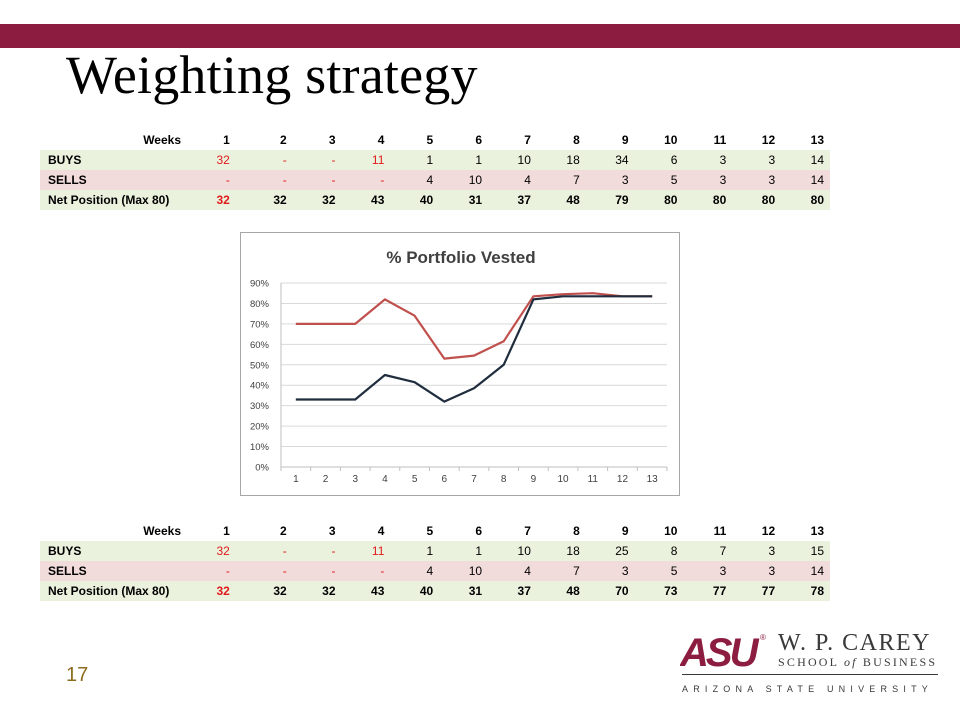 The image size is (960, 720). Describe the element at coordinates (260, 427) in the screenshot. I see `y-tick-label: 20%` at that location.